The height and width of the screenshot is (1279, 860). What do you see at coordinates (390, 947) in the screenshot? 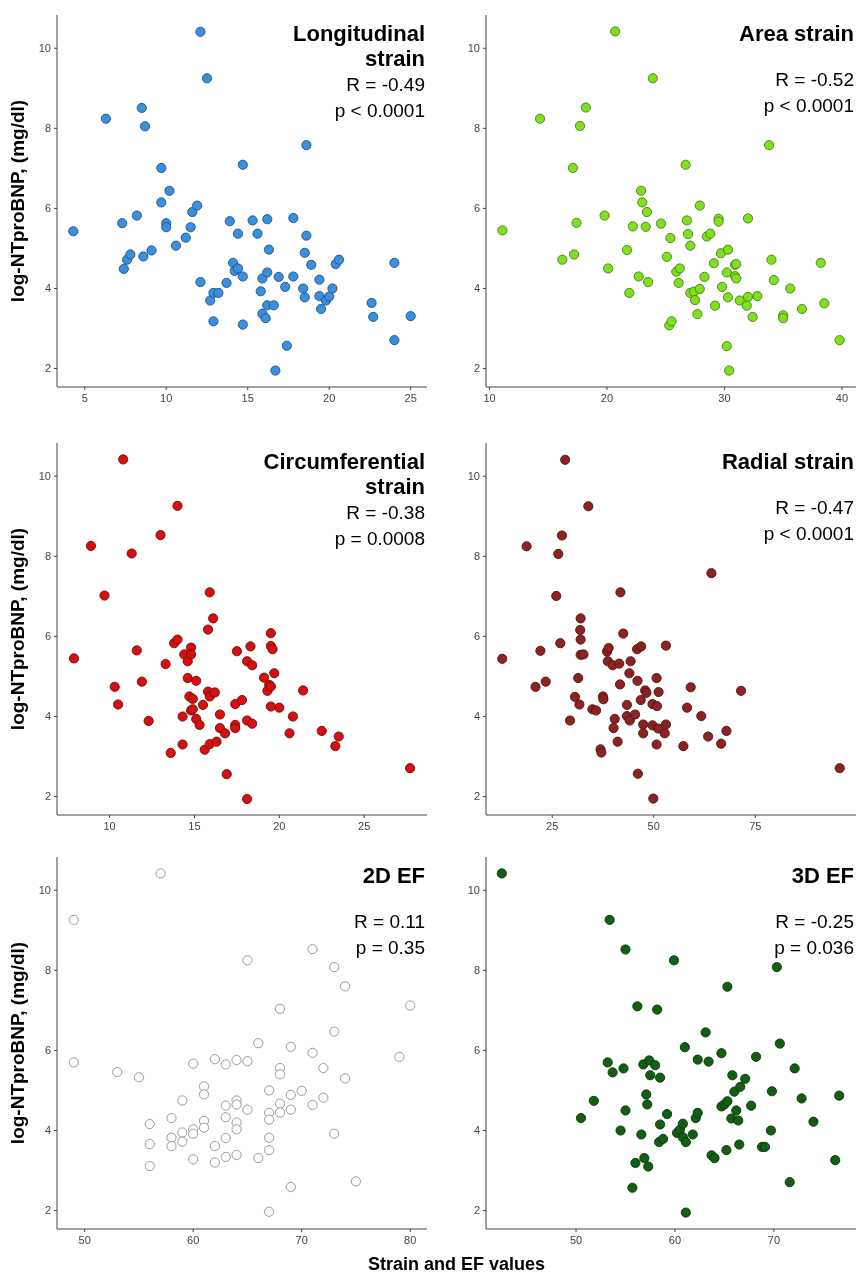
I see `annotation: p = 0.35` at bounding box center [390, 947].